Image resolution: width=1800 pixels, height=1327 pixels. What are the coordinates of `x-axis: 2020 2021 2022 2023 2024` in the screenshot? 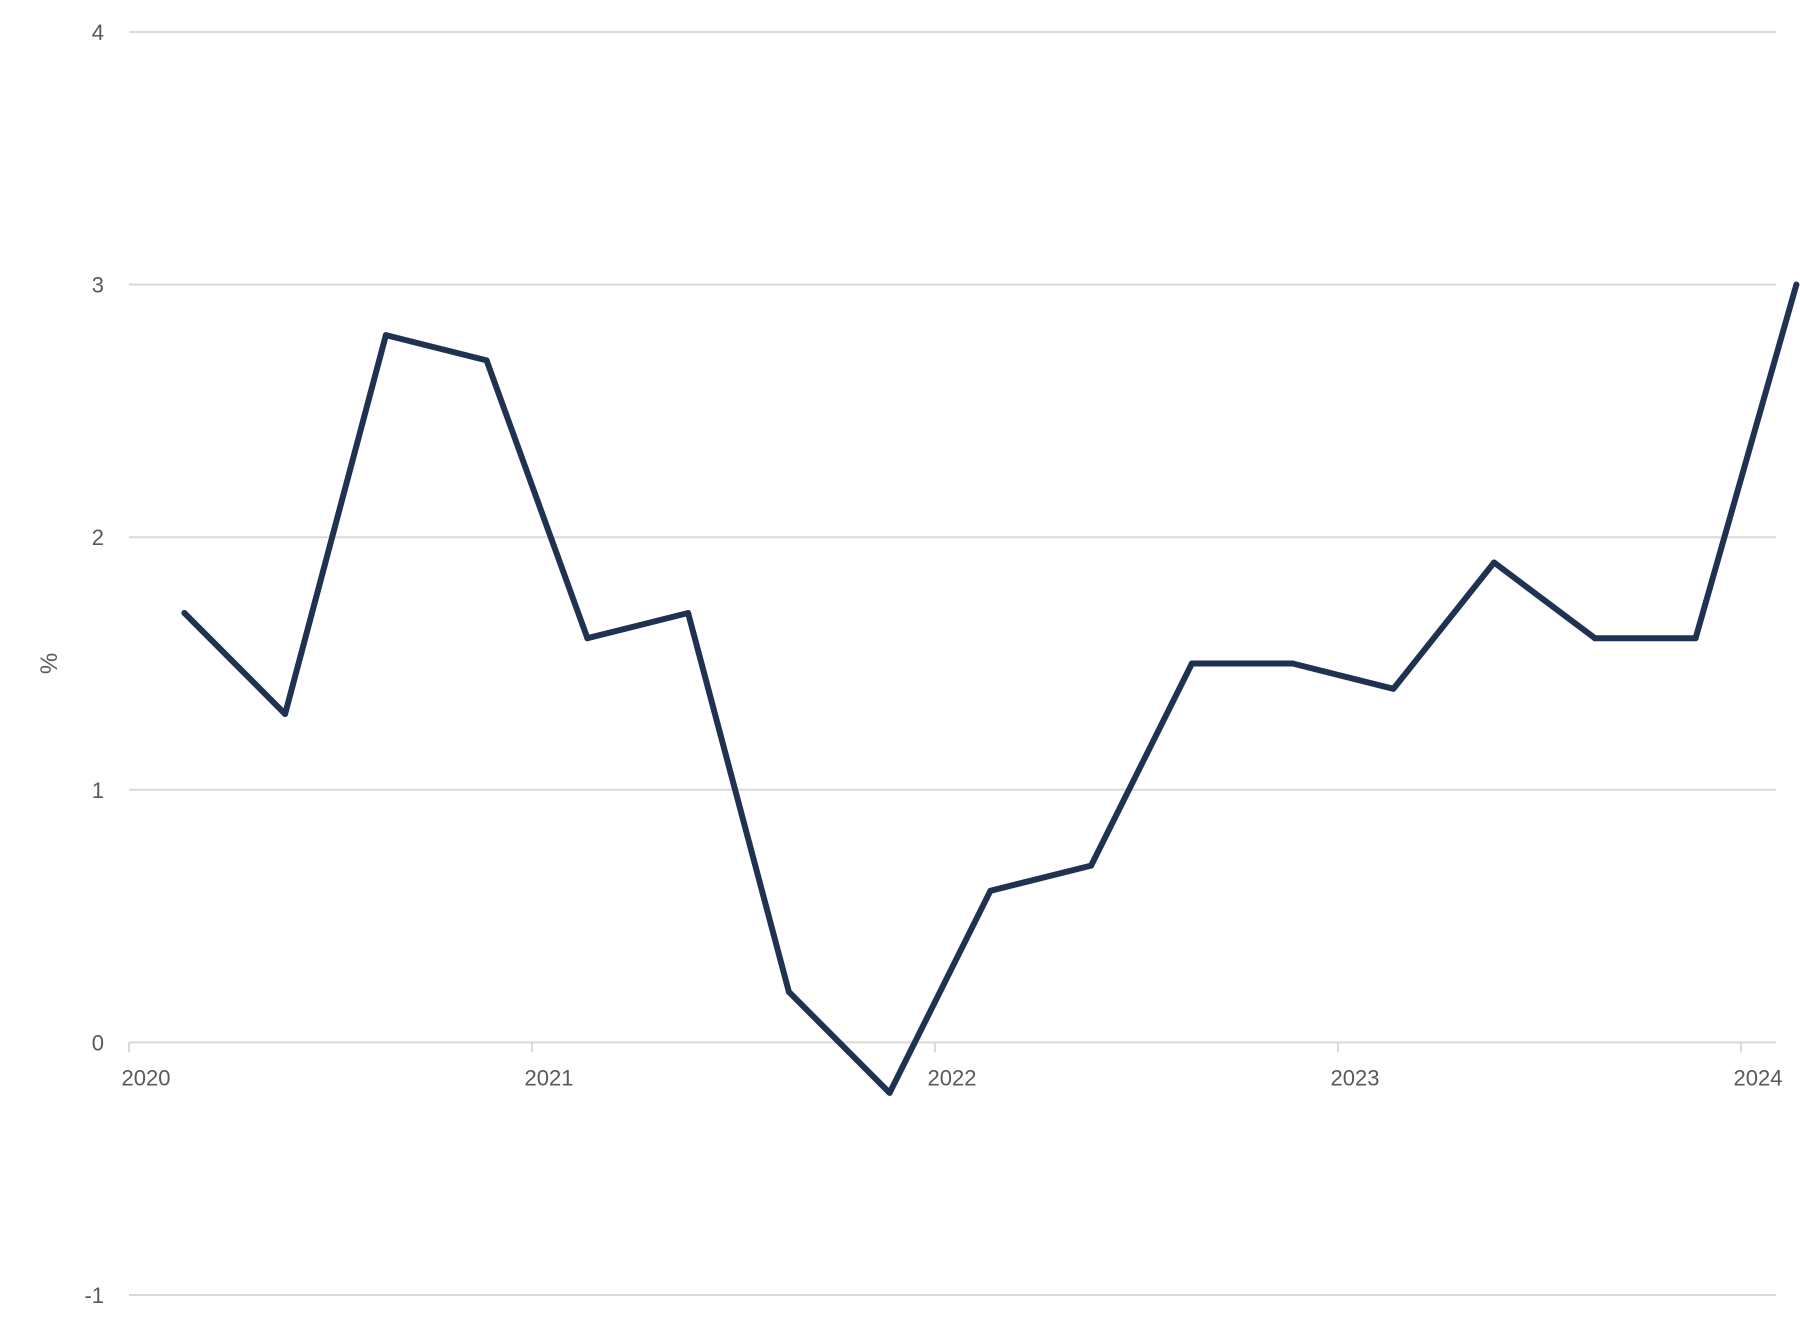 It's located at (952, 1066).